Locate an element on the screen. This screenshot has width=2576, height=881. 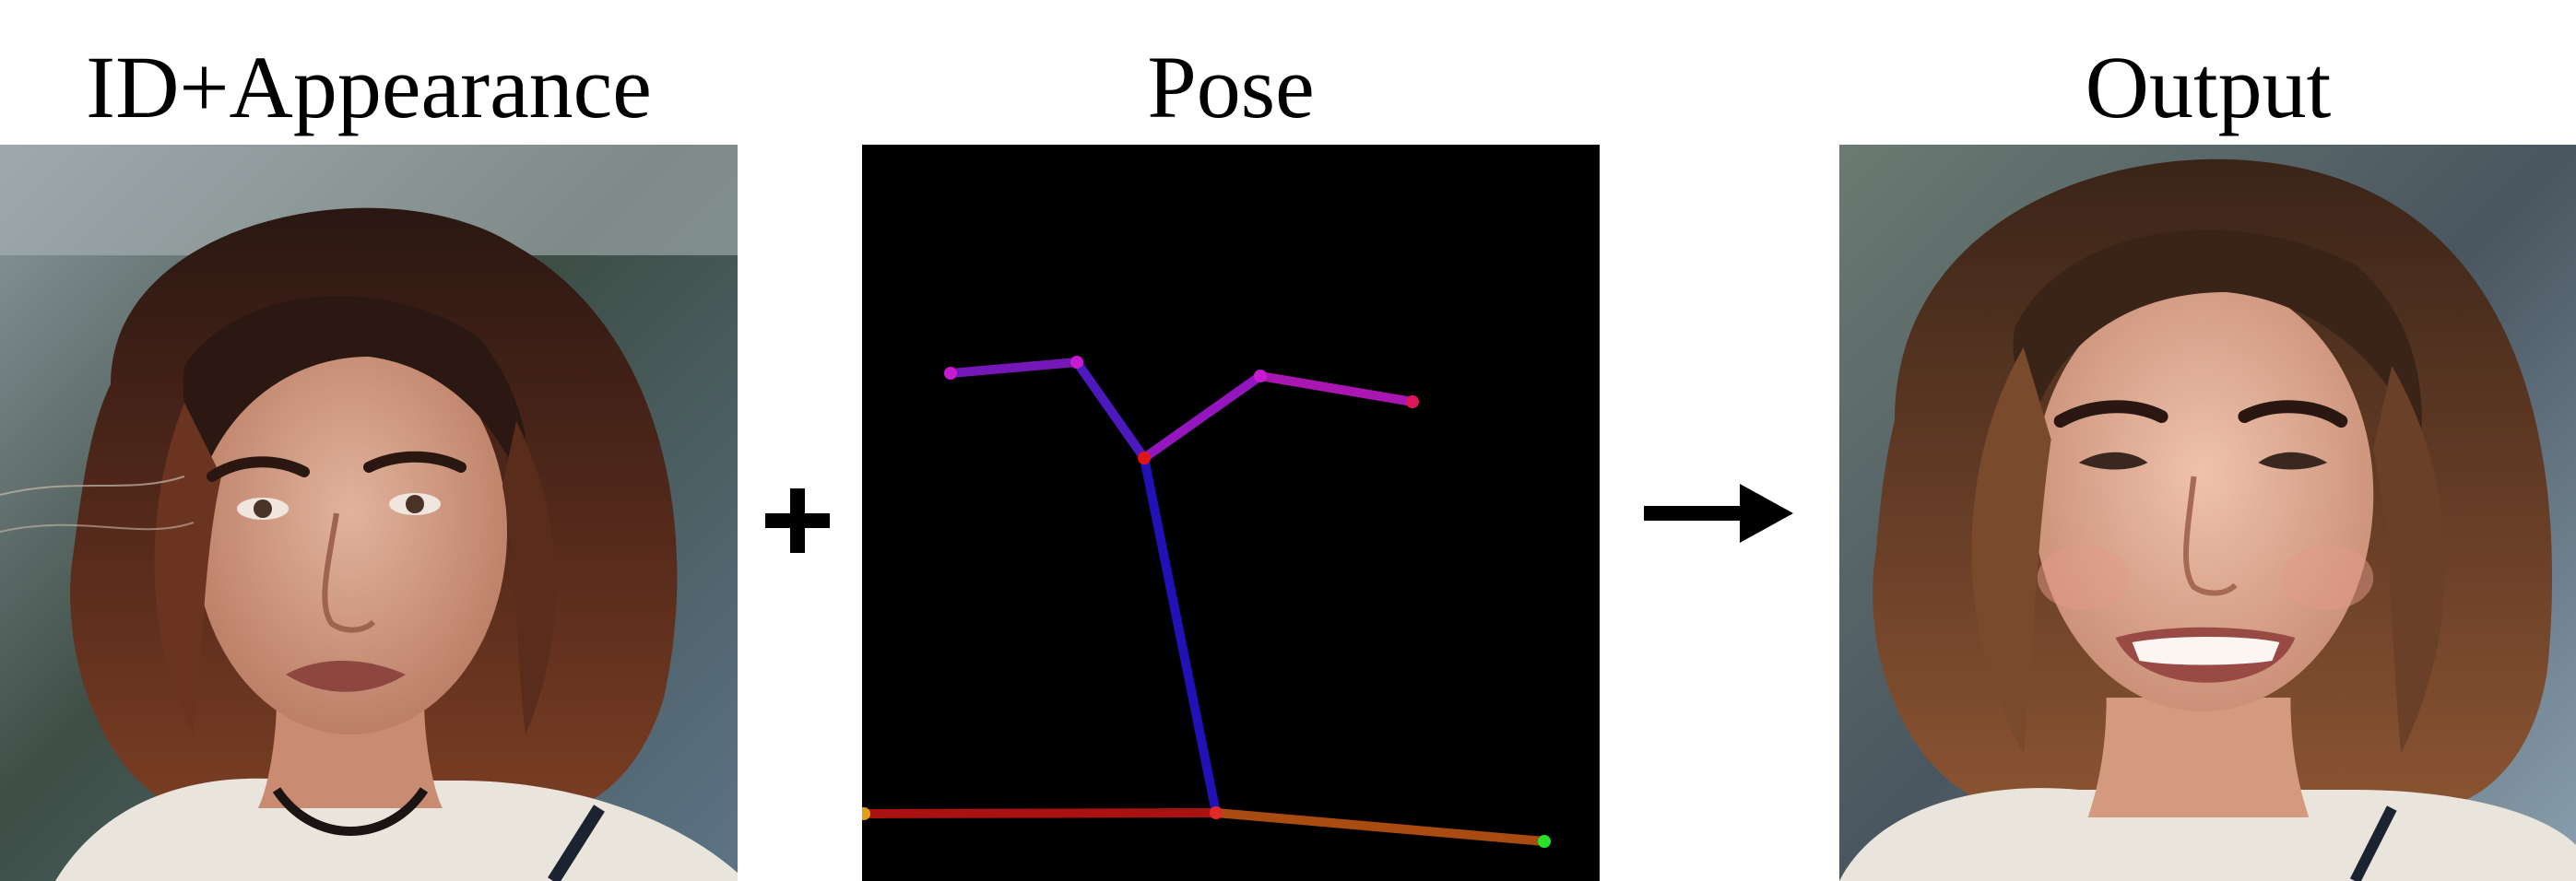
plus-icon is located at coordinates (797, 520).